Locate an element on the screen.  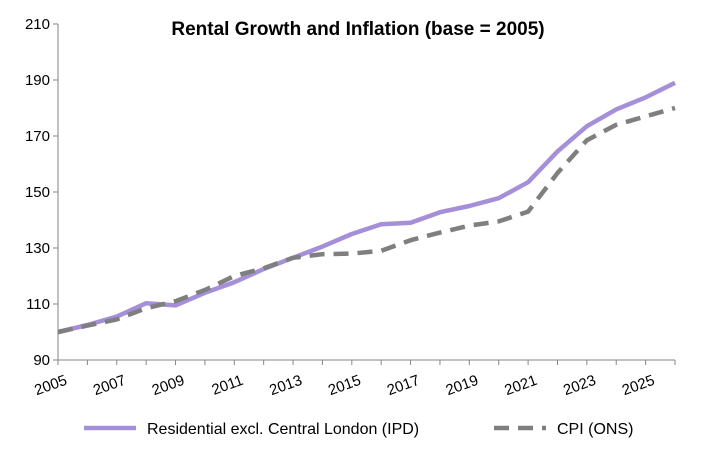
y-axis-ticks: 90 110 130 150 170 190 210 is located at coordinates (41, 192).